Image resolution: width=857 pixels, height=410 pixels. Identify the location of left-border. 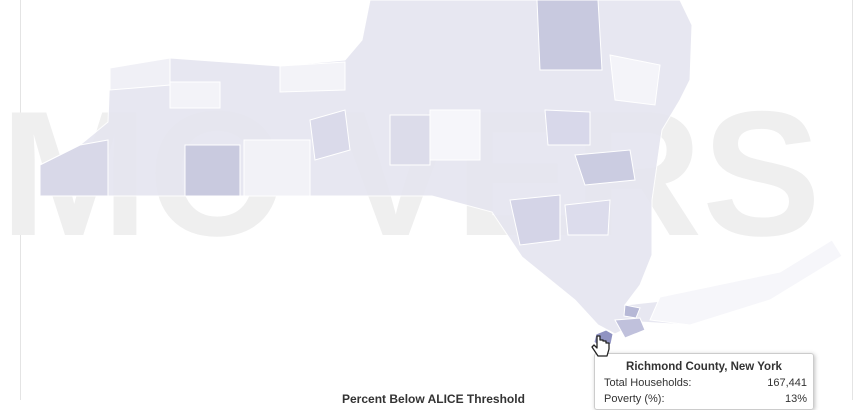
(20, 200).